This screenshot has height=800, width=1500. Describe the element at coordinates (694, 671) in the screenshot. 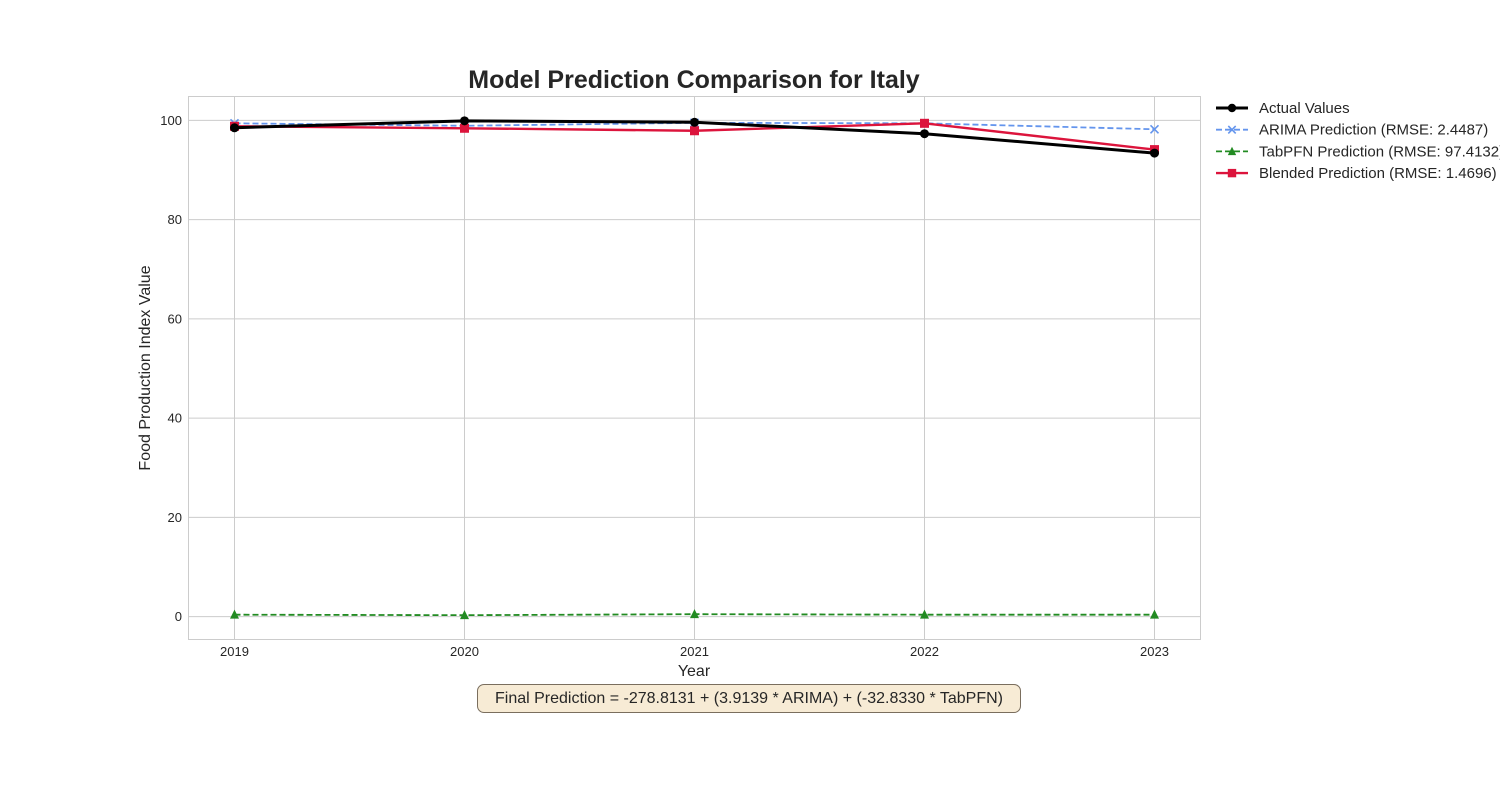

I see `x-axis-label: Year` at that location.